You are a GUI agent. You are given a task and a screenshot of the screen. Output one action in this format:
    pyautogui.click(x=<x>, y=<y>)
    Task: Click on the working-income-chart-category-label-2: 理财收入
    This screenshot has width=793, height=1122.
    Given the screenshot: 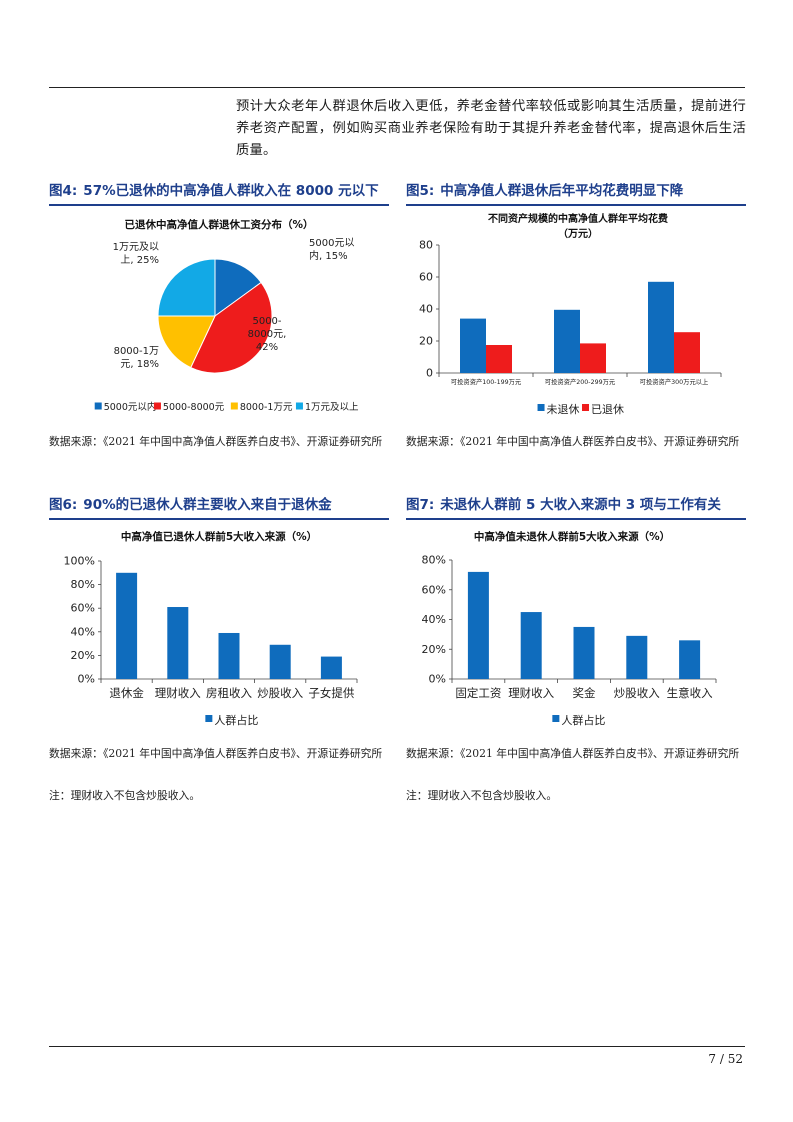 What is the action you would take?
    pyautogui.click(x=531, y=693)
    